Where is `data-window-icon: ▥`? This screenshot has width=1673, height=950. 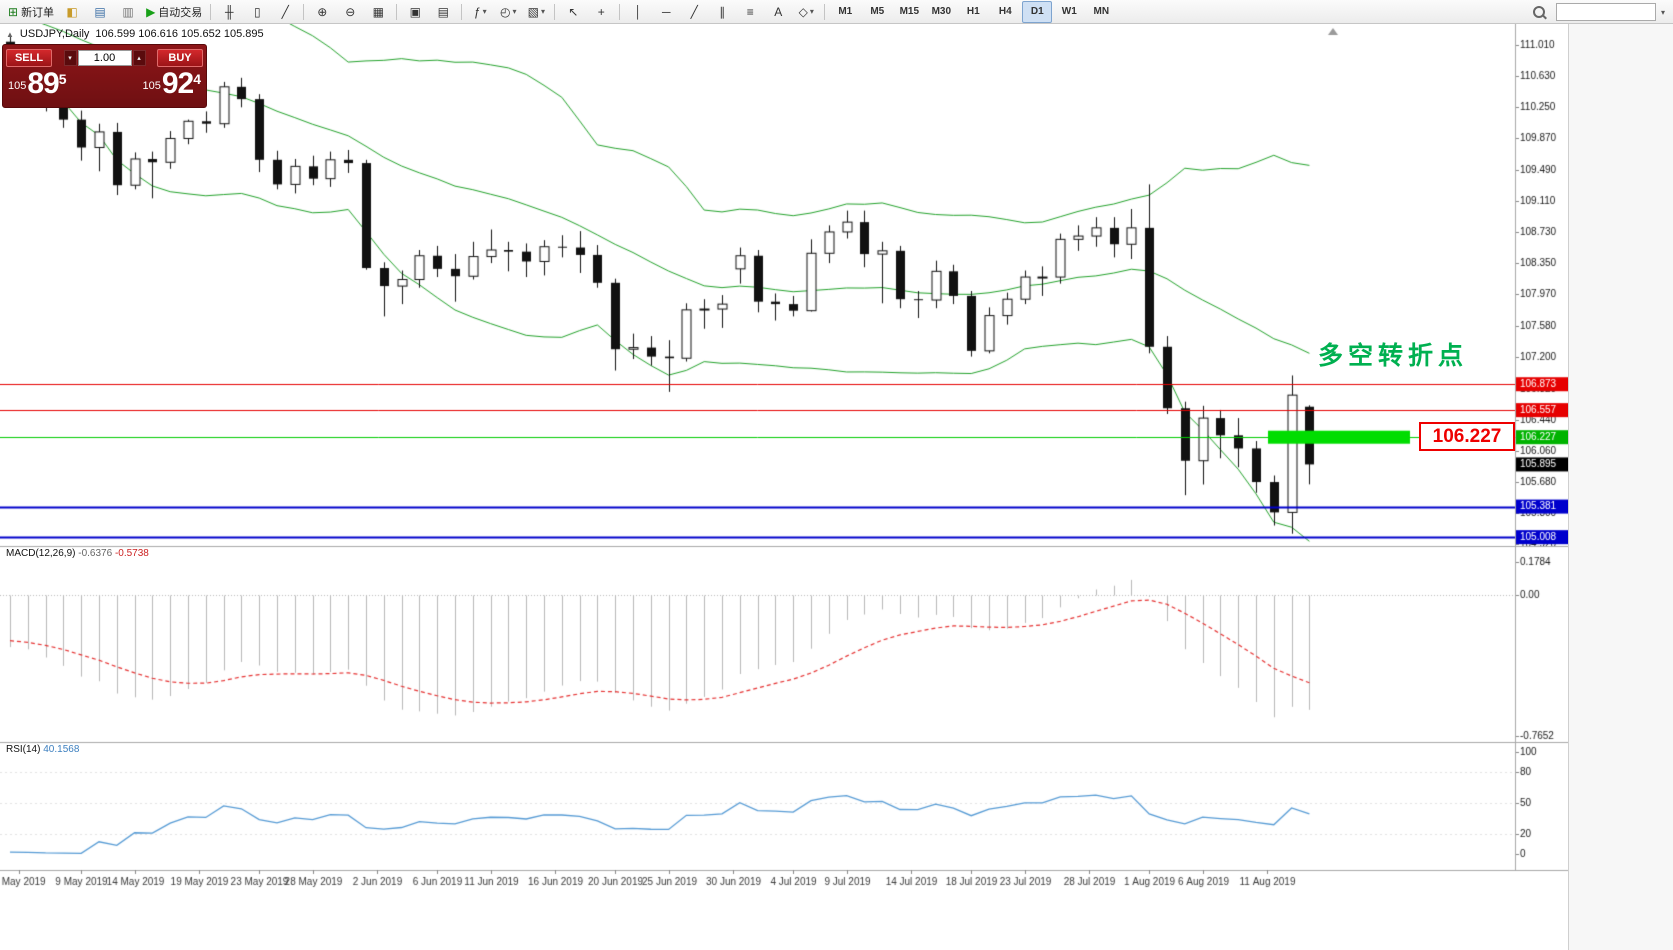
data-window-icon: ▥ is located at coordinates (128, 11).